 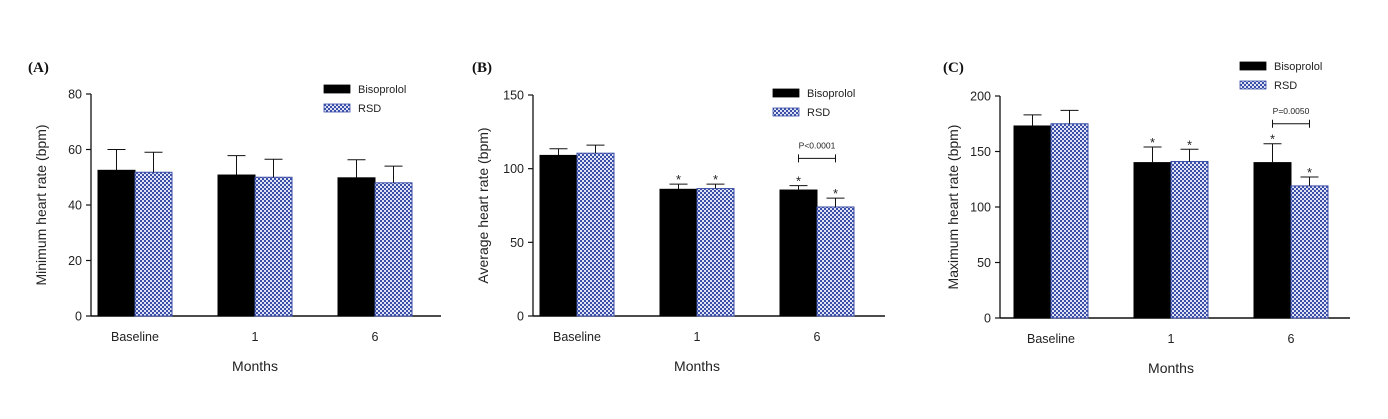 What do you see at coordinates (1291, 111) in the screenshot?
I see `p-value-label: P=0.0050` at bounding box center [1291, 111].